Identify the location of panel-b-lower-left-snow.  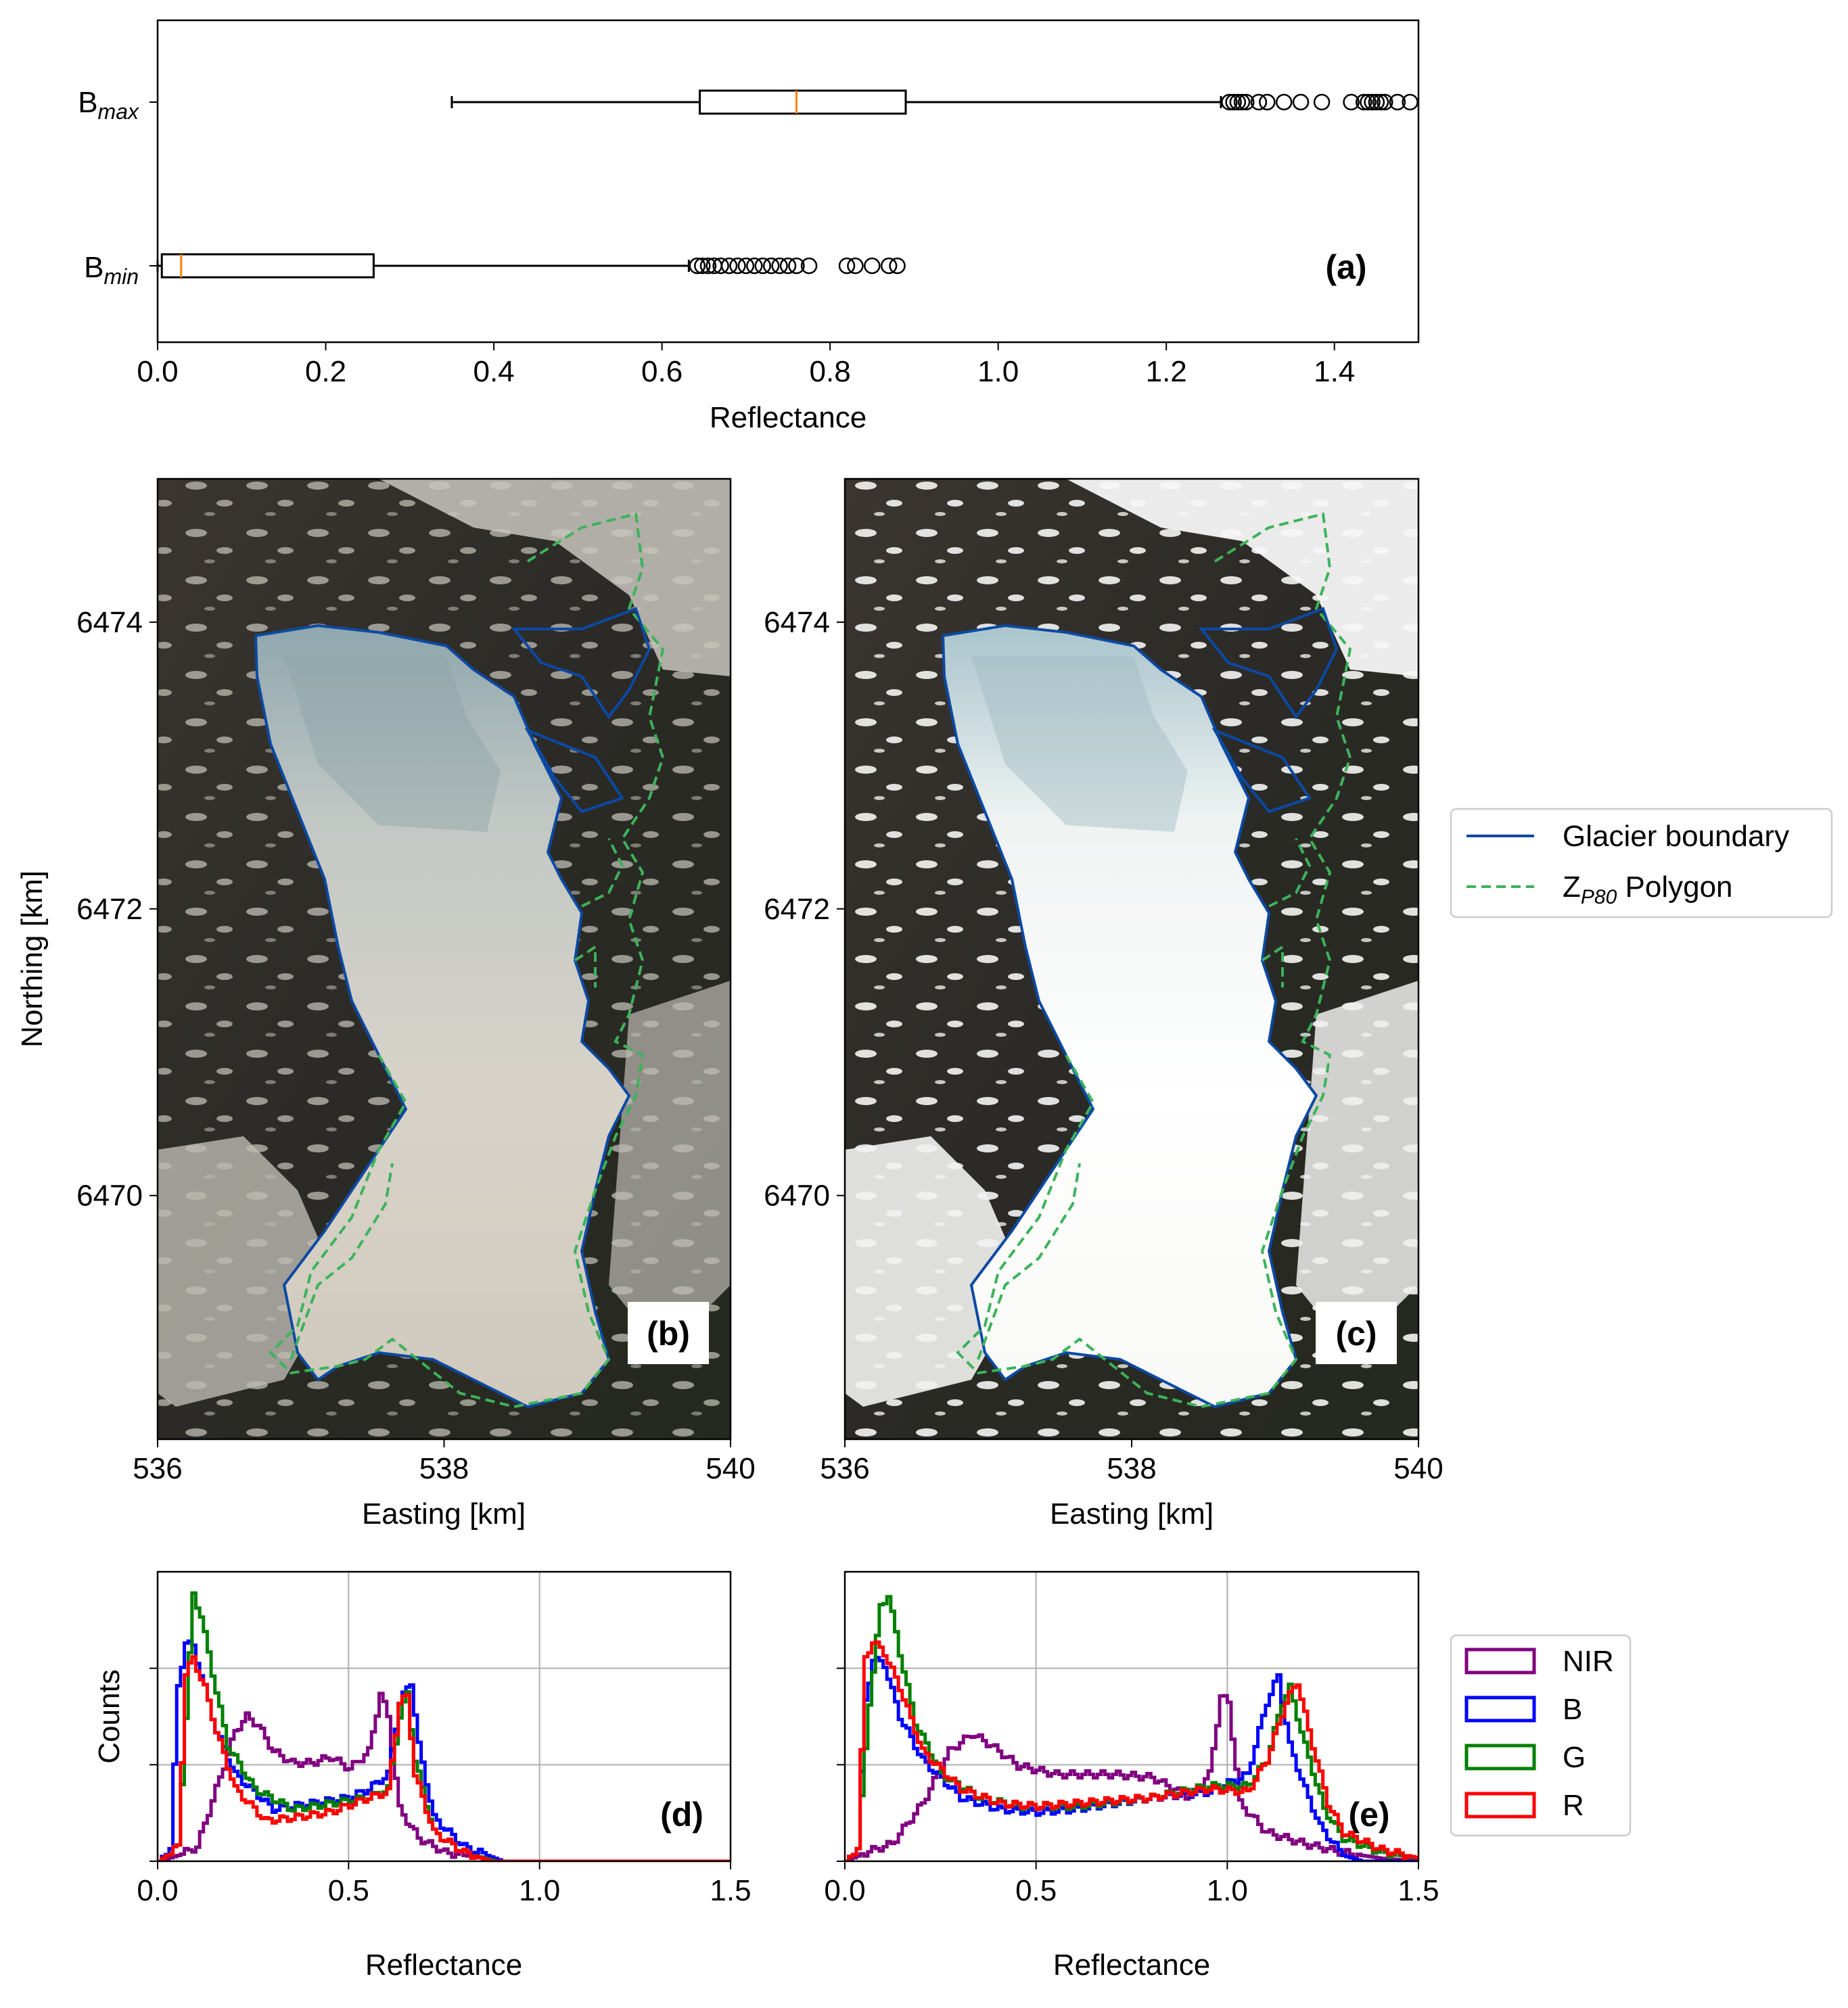
(248, 1271).